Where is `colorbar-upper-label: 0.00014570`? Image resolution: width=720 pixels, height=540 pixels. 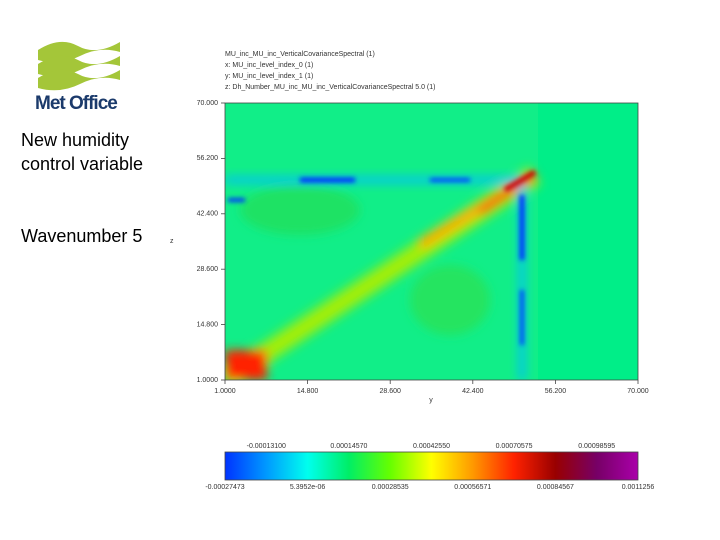 colorbar-upper-label: 0.00014570 is located at coordinates (348, 446).